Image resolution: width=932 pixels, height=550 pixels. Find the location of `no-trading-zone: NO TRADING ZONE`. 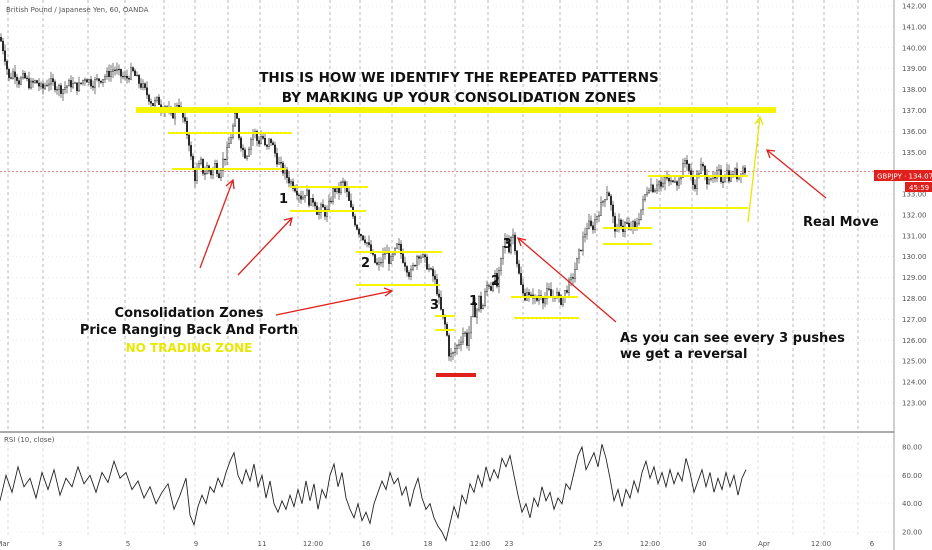

no-trading-zone: NO TRADING ZONE is located at coordinates (189, 348).